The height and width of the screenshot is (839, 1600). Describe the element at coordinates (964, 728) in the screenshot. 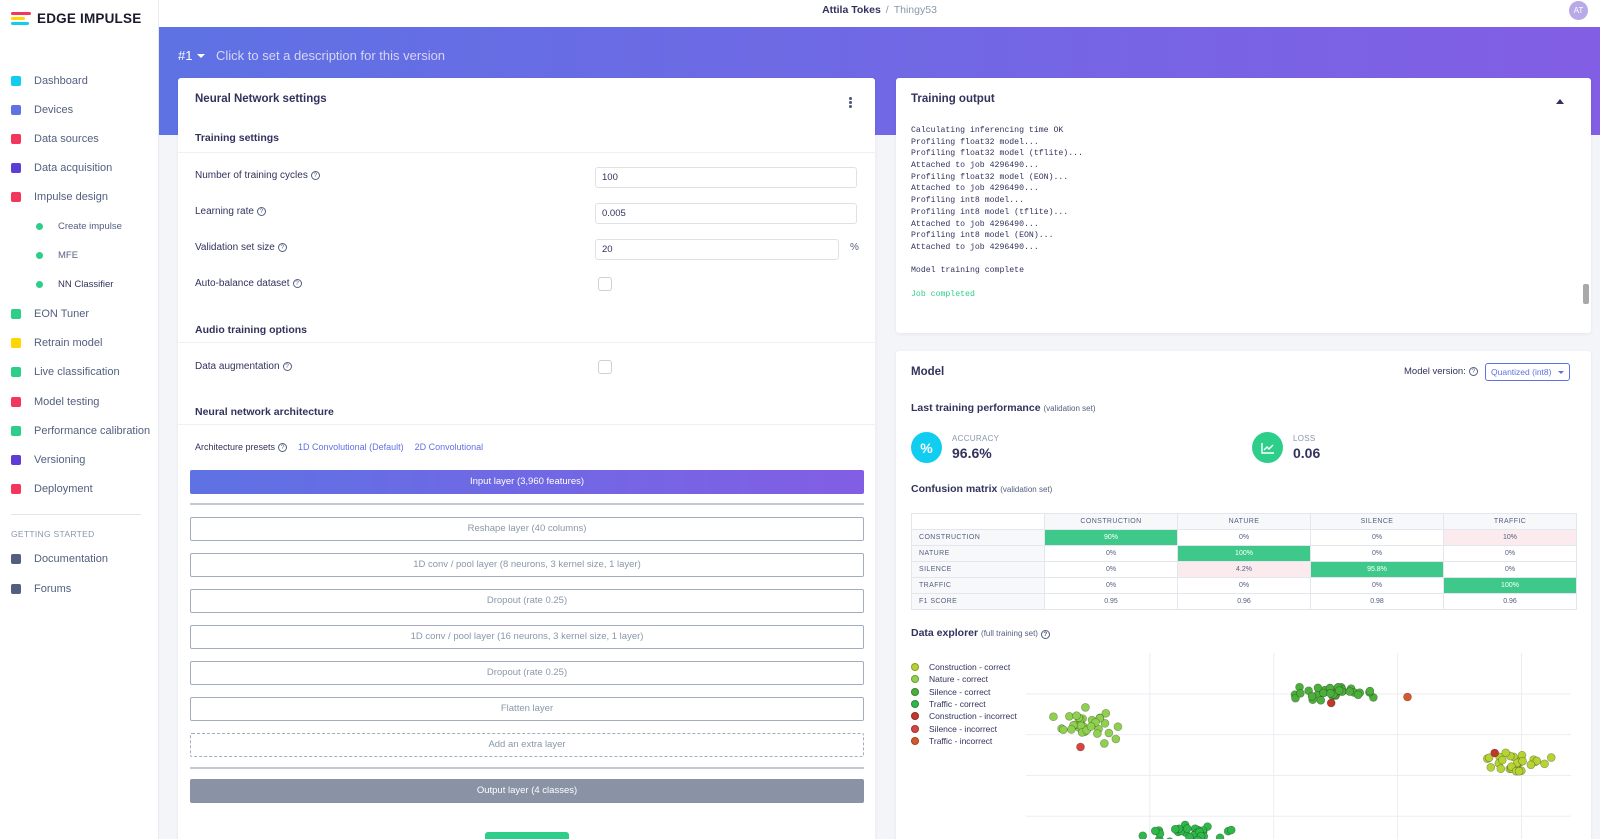

I see `legend-item: Silence - incorrect` at that location.